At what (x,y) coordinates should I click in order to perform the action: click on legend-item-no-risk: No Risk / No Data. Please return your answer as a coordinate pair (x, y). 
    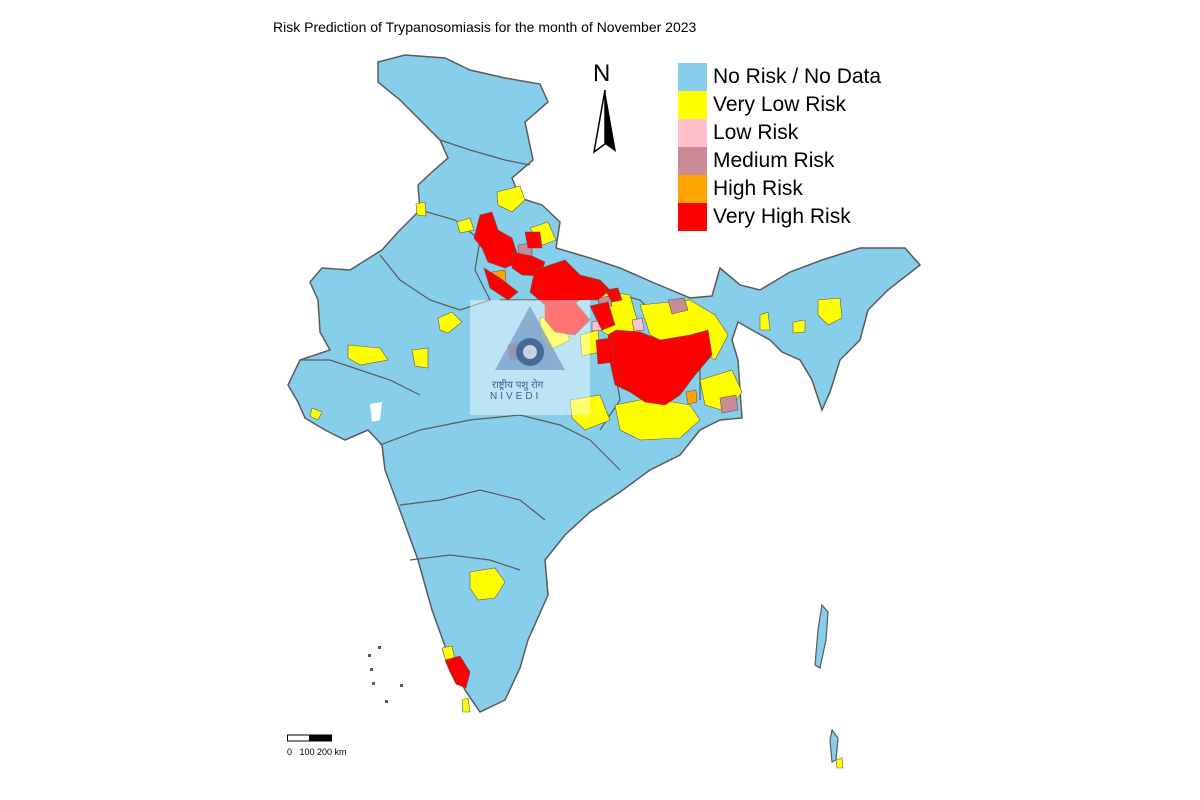
    Looking at the image, I should click on (779, 77).